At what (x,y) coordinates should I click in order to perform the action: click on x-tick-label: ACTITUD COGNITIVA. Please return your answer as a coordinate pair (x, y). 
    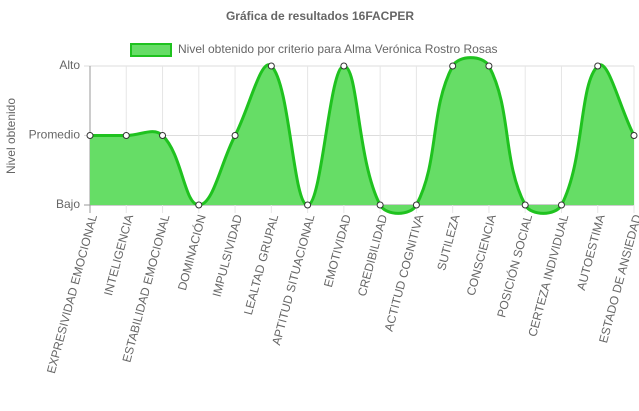
    Looking at the image, I should click on (404, 273).